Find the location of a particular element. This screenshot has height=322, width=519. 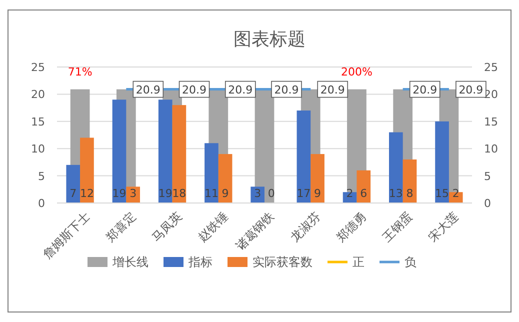

chart-title: 图表标题 is located at coordinates (270, 39).